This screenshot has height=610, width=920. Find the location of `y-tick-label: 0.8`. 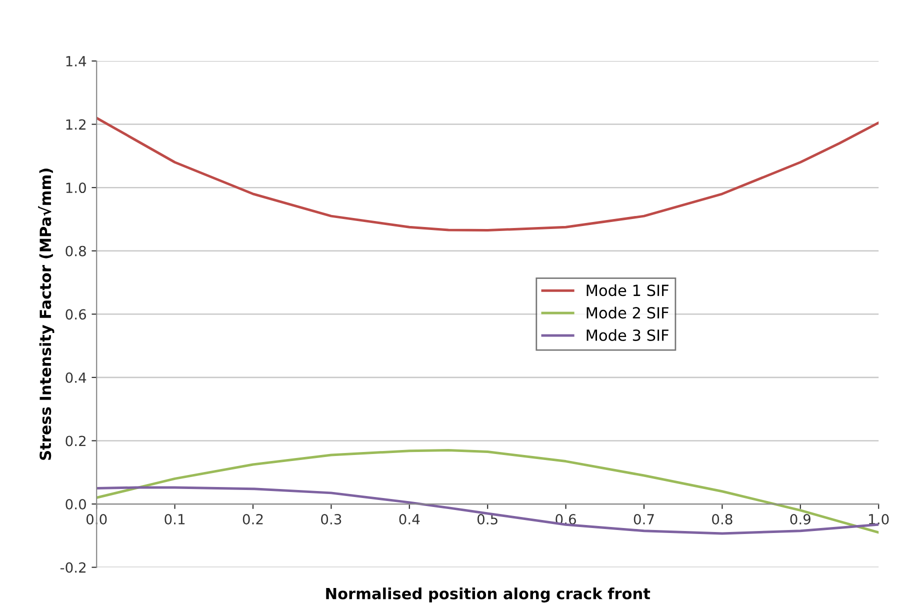

y-tick-label: 0.8 is located at coordinates (76, 251).